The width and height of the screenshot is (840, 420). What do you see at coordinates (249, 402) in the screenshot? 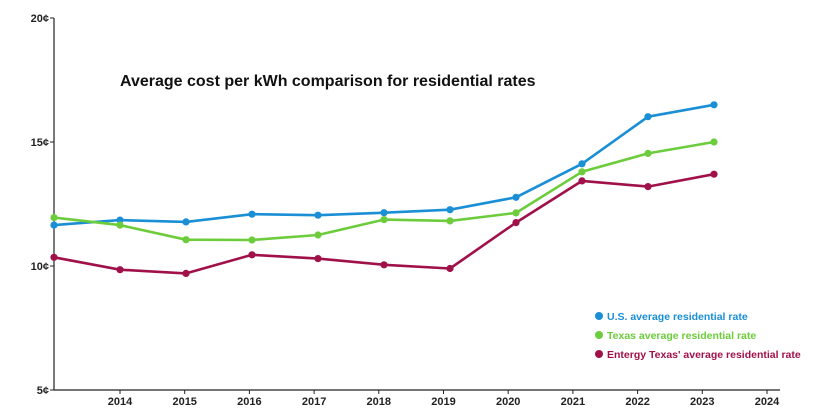
I see `x-tick-label: 2016` at bounding box center [249, 402].